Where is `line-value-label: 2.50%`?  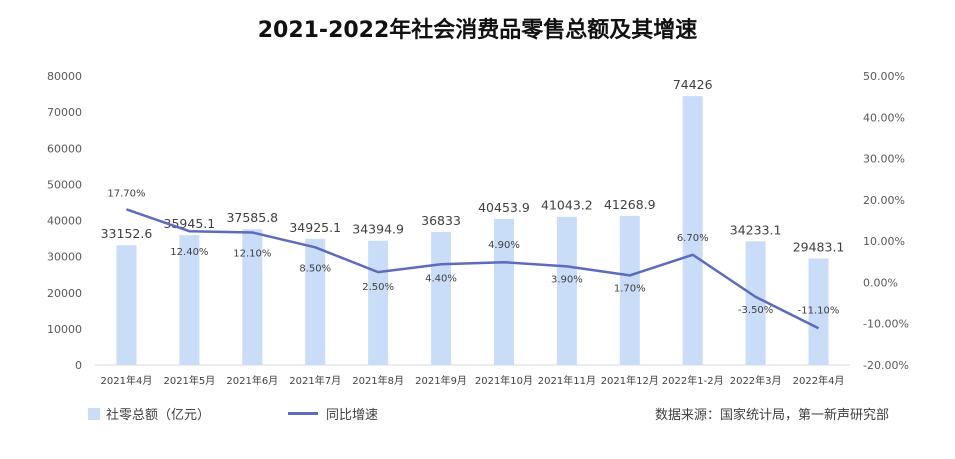
line-value-label: 2.50% is located at coordinates (378, 287).